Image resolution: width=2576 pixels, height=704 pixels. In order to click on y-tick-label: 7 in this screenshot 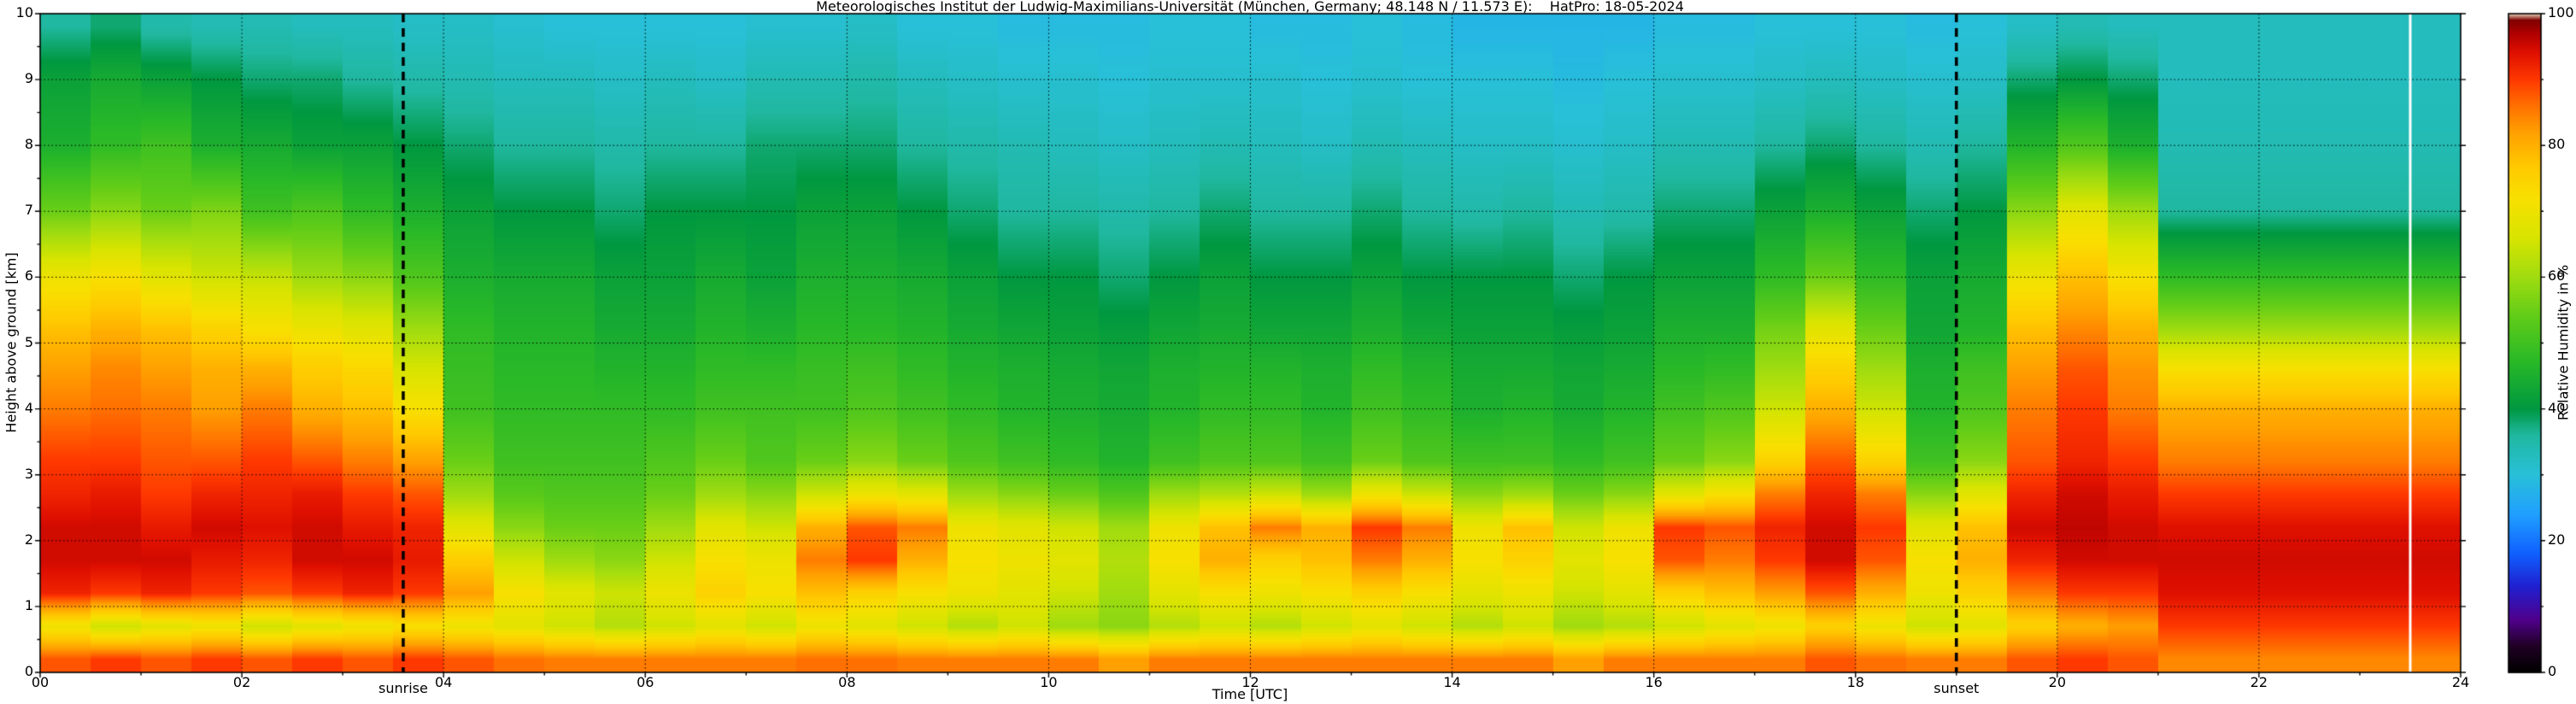, I will do `click(28, 210)`.